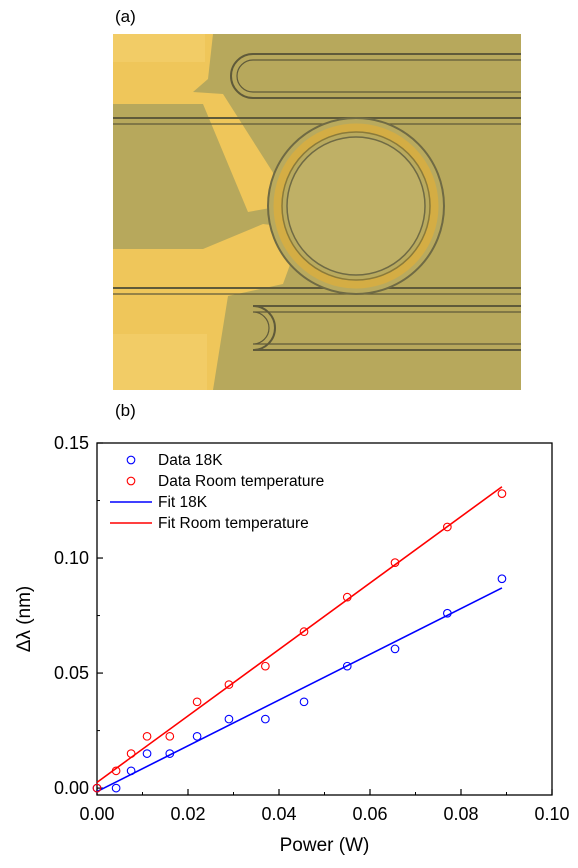  I want to click on y-tick-label: 0.15, so click(71, 443).